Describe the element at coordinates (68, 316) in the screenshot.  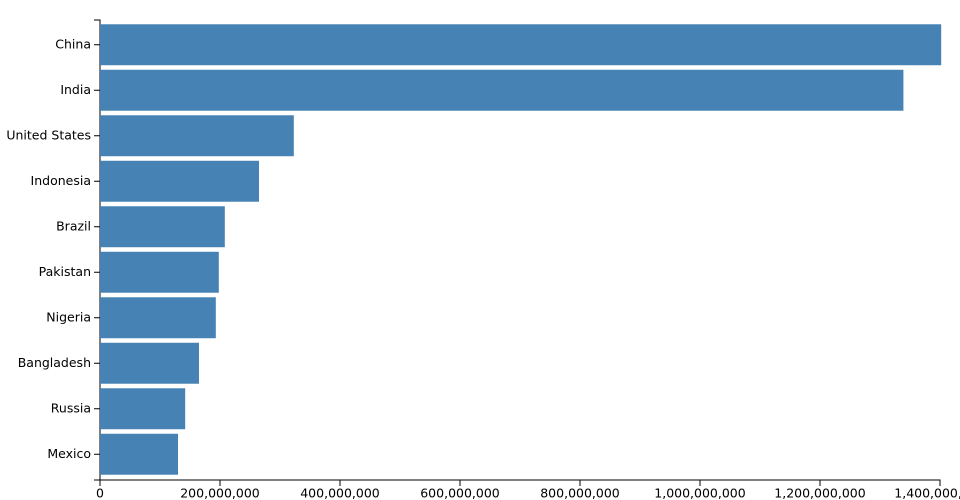
I see `y-tick-label: Nigeria` at that location.